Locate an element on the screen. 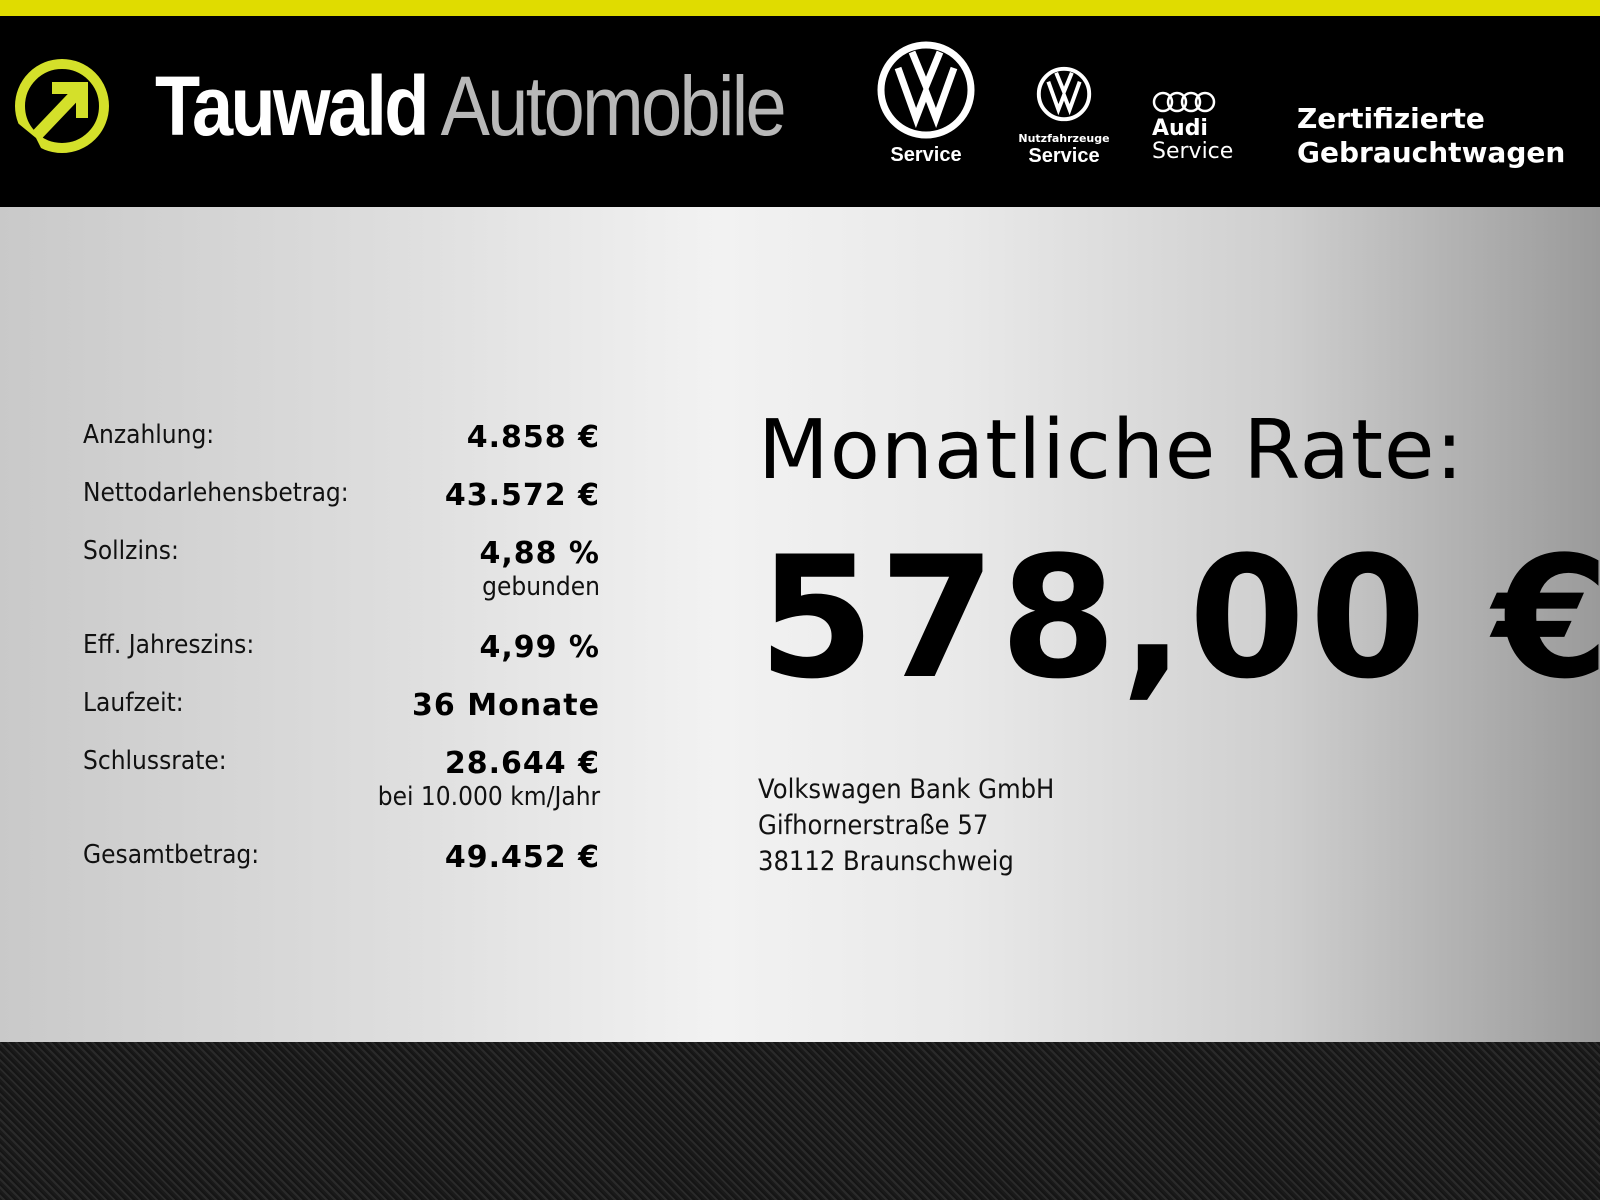 This screenshot has width=1600, height=1200. row-value: 49.452 € is located at coordinates (522, 857).